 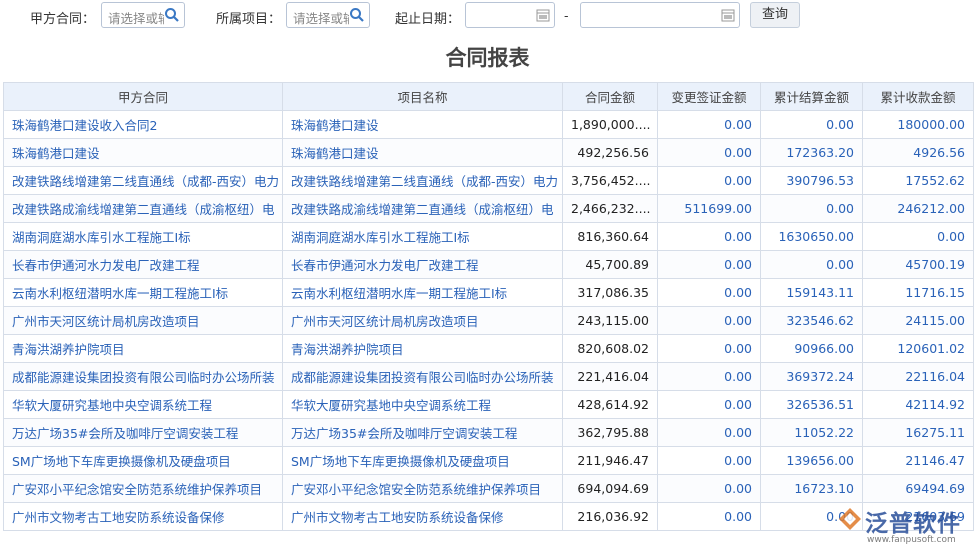 I want to click on amount-cell: 21603.69, so click(x=918, y=516).